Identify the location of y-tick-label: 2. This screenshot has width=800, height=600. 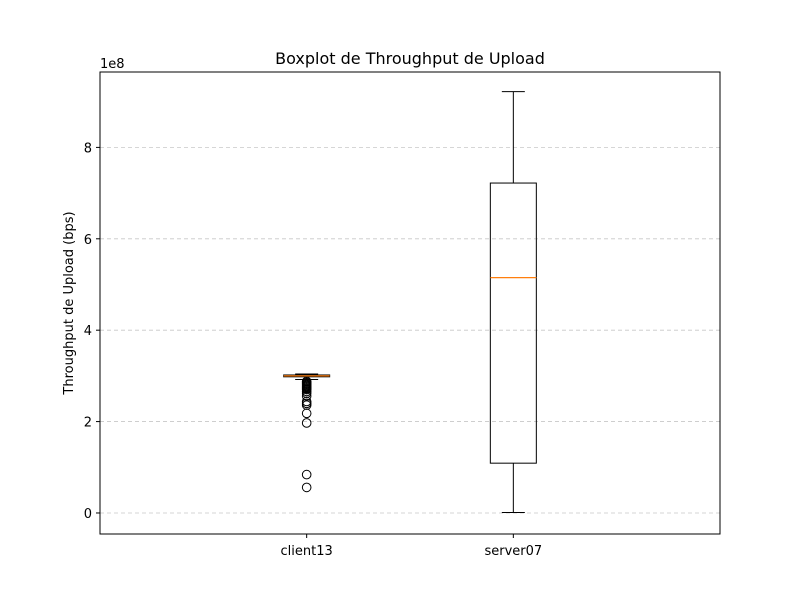
(88, 423).